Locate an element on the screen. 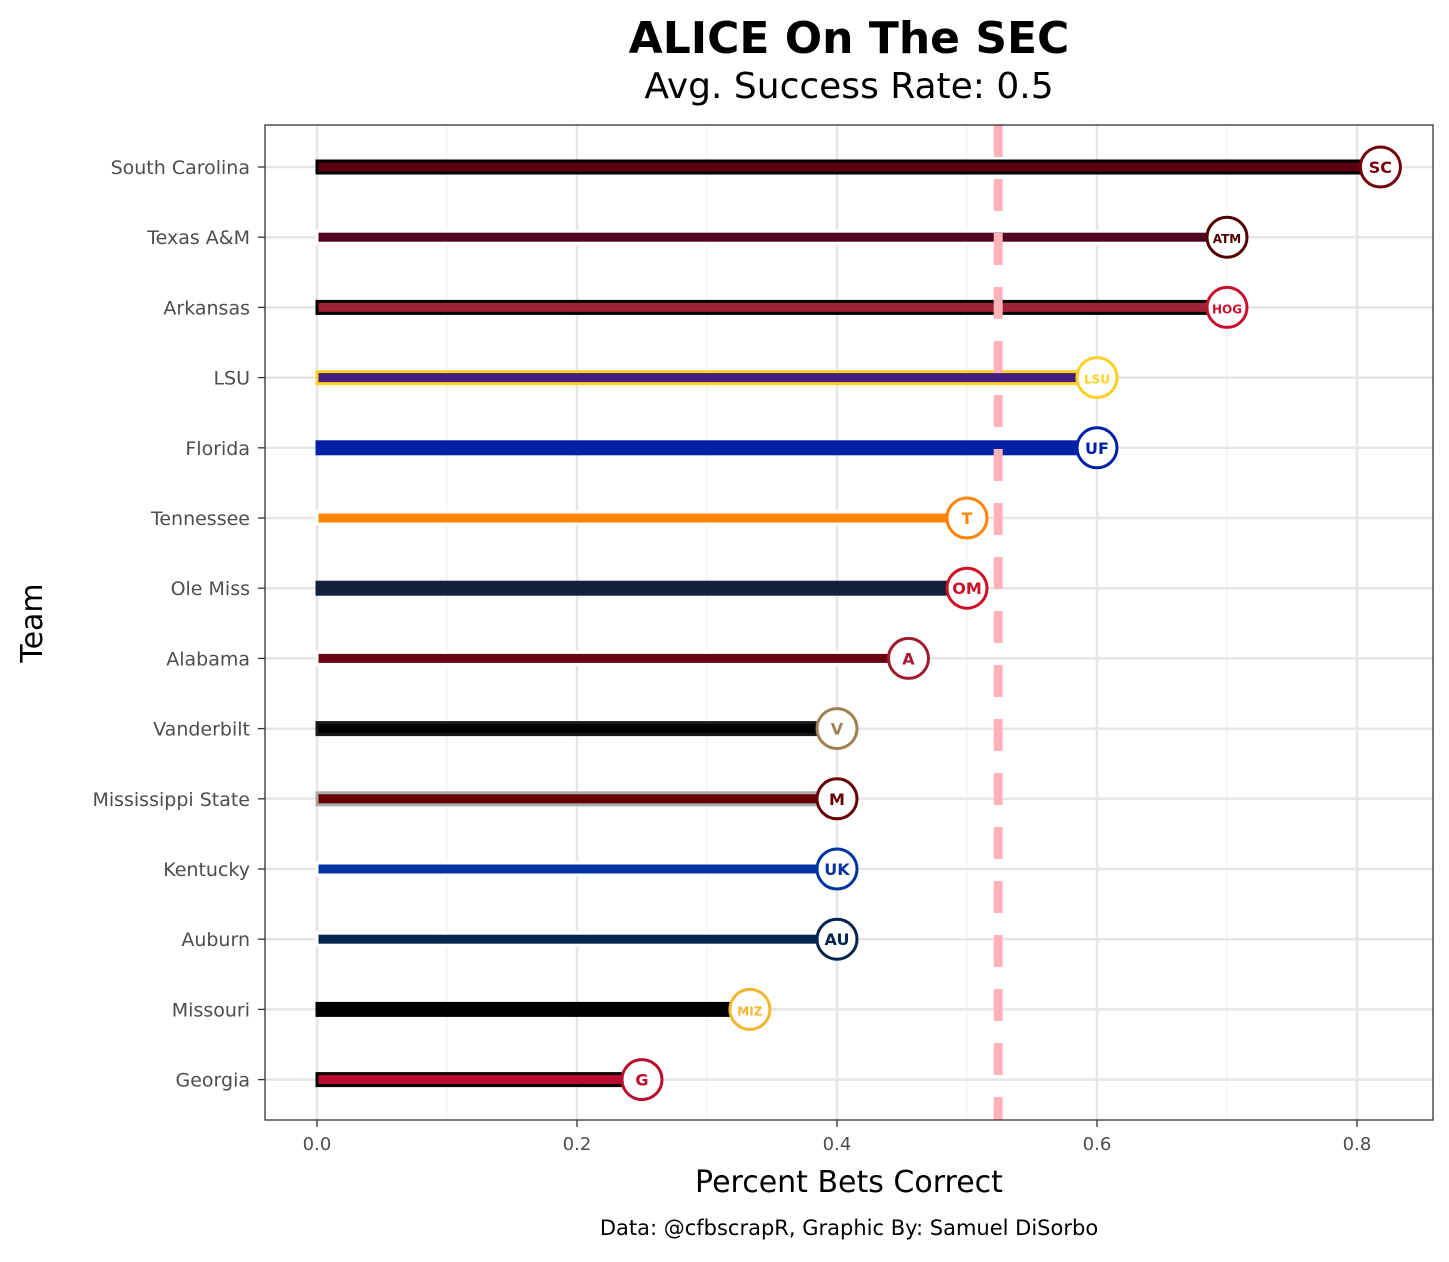 The image size is (1449, 1262). team-logo-mark: M is located at coordinates (837, 799).